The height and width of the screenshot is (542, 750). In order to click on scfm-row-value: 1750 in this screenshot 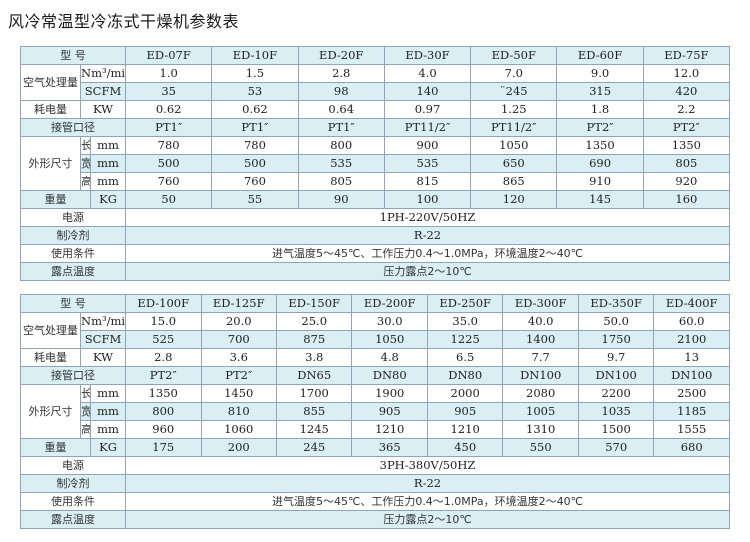, I will do `click(616, 339)`.